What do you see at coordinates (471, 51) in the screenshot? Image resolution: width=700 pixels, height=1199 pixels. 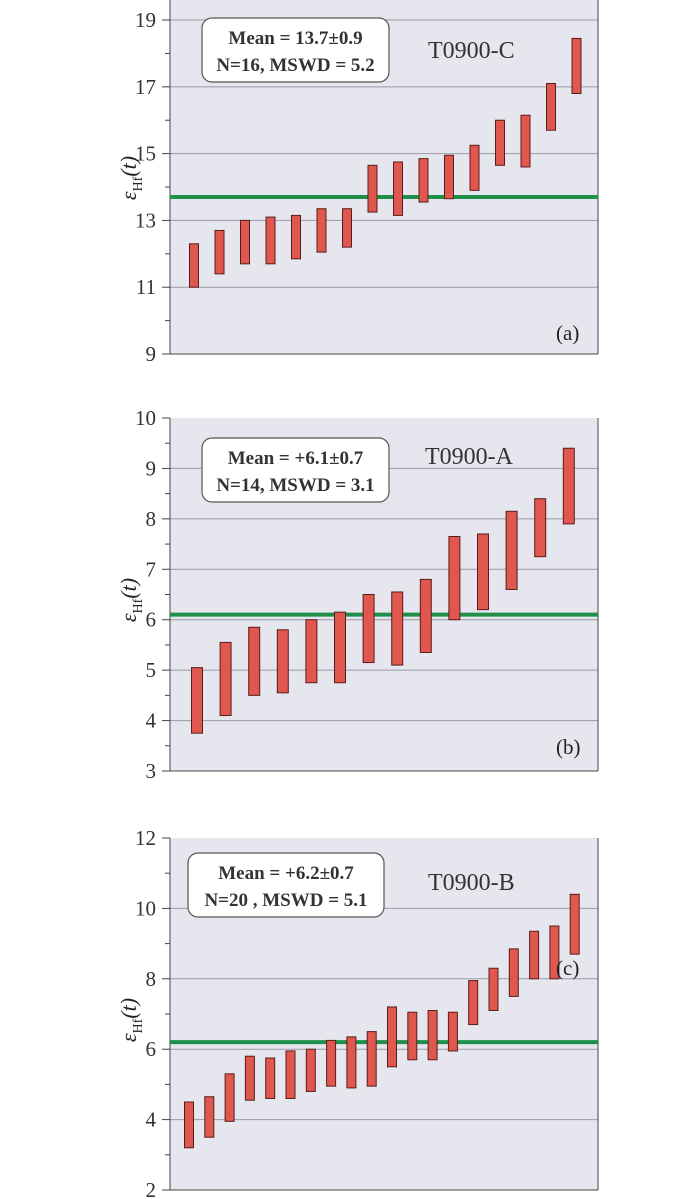 I see `sample-label: T0900-C` at bounding box center [471, 51].